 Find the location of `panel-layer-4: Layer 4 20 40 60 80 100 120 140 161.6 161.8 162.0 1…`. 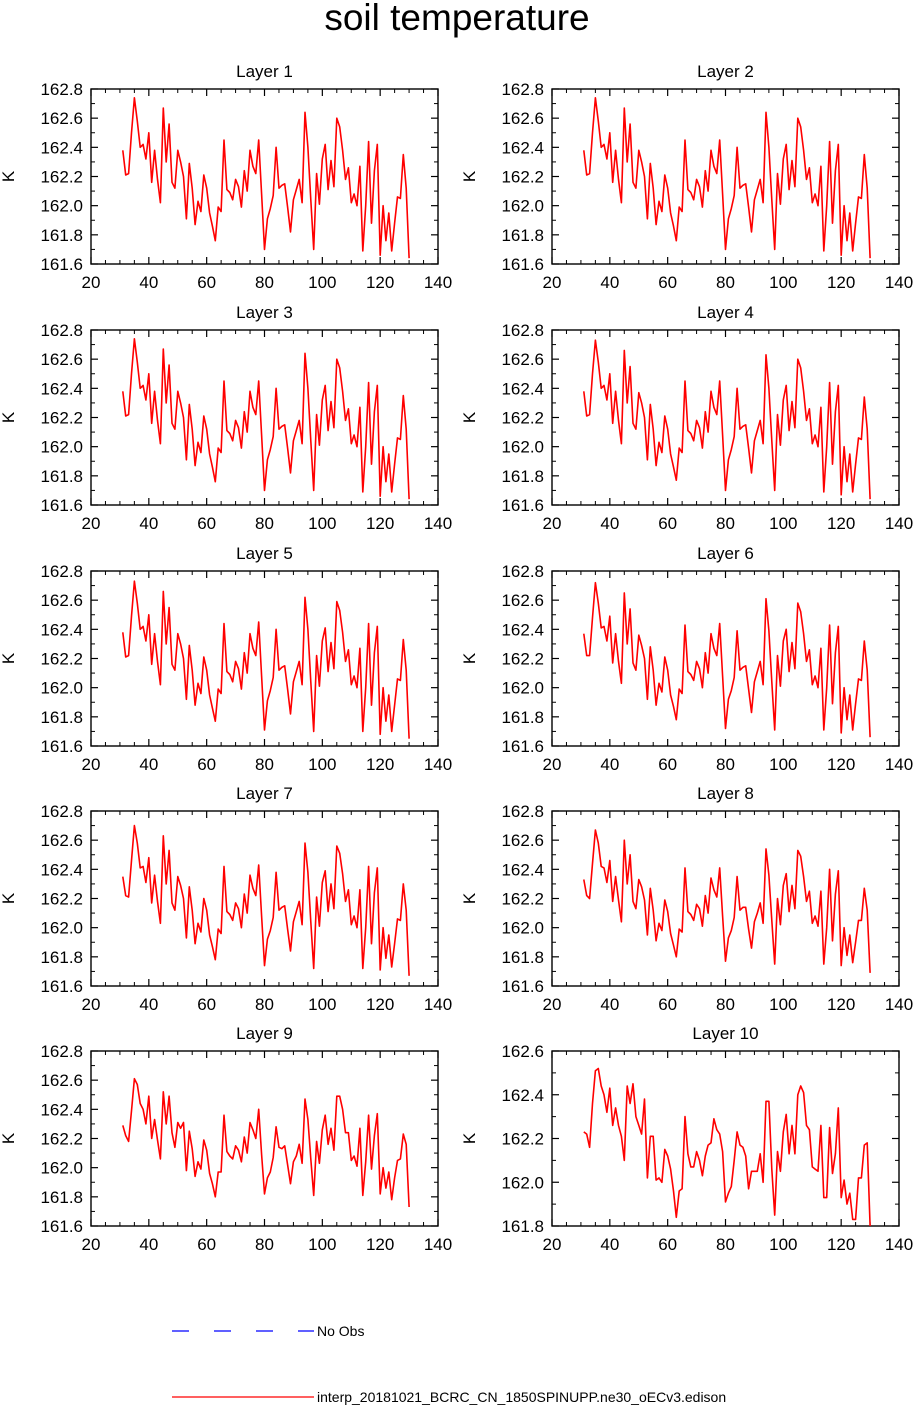

panel-layer-4: Layer 4 20 40 60 80 100 120 140 161.6 161.8 162.0 1… is located at coordinates (686, 418).